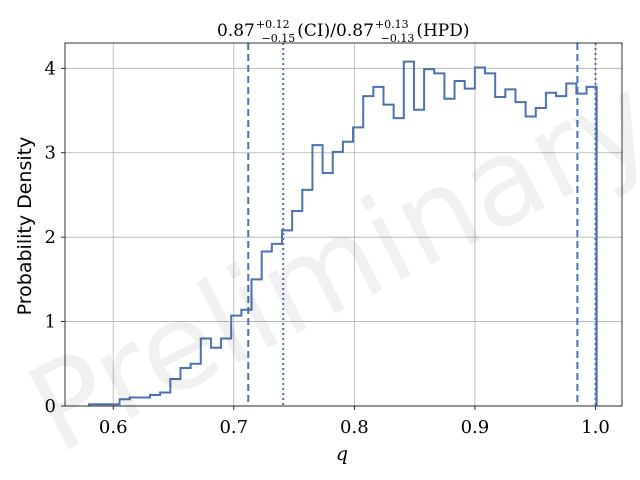 Image resolution: width=640 pixels, height=480 pixels. What do you see at coordinates (50, 237) in the screenshot?
I see `y-tick-label: 2` at bounding box center [50, 237].